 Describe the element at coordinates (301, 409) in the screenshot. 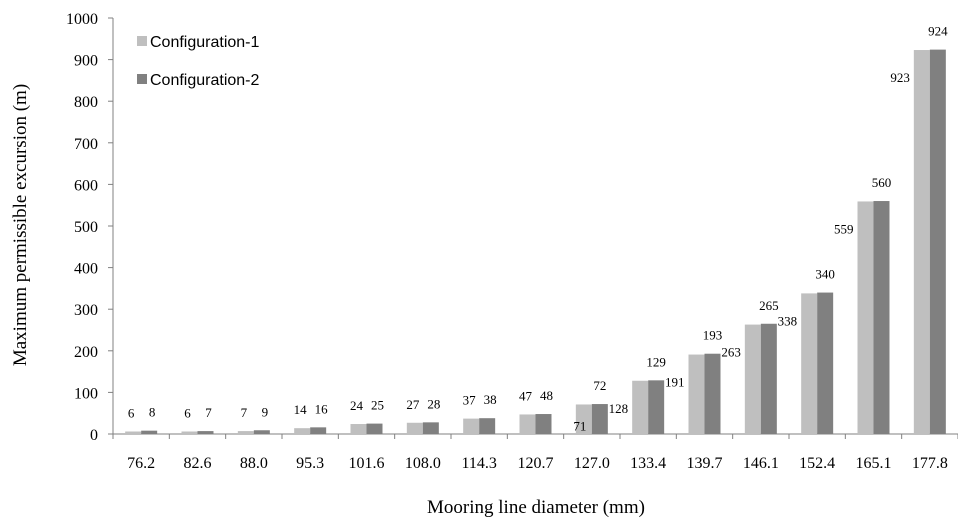

I see `data-label-1: 14` at that location.